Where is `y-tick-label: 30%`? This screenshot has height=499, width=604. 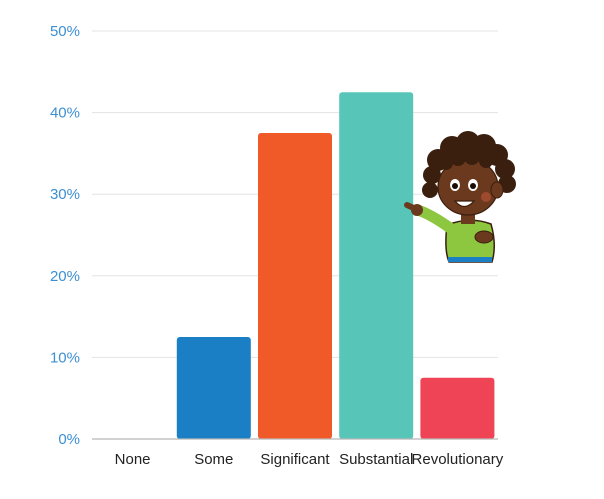 y-tick-label: 30% is located at coordinates (65, 194).